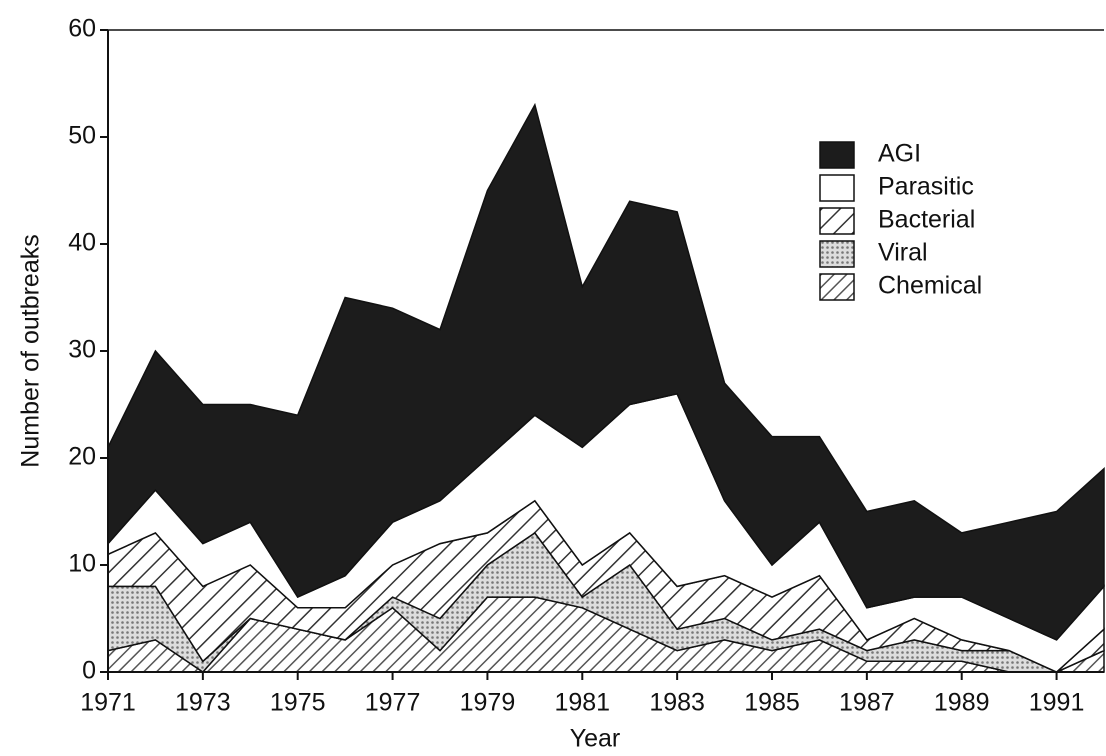  What do you see at coordinates (82, 243) in the screenshot?
I see `y-tick-label: 40` at bounding box center [82, 243].